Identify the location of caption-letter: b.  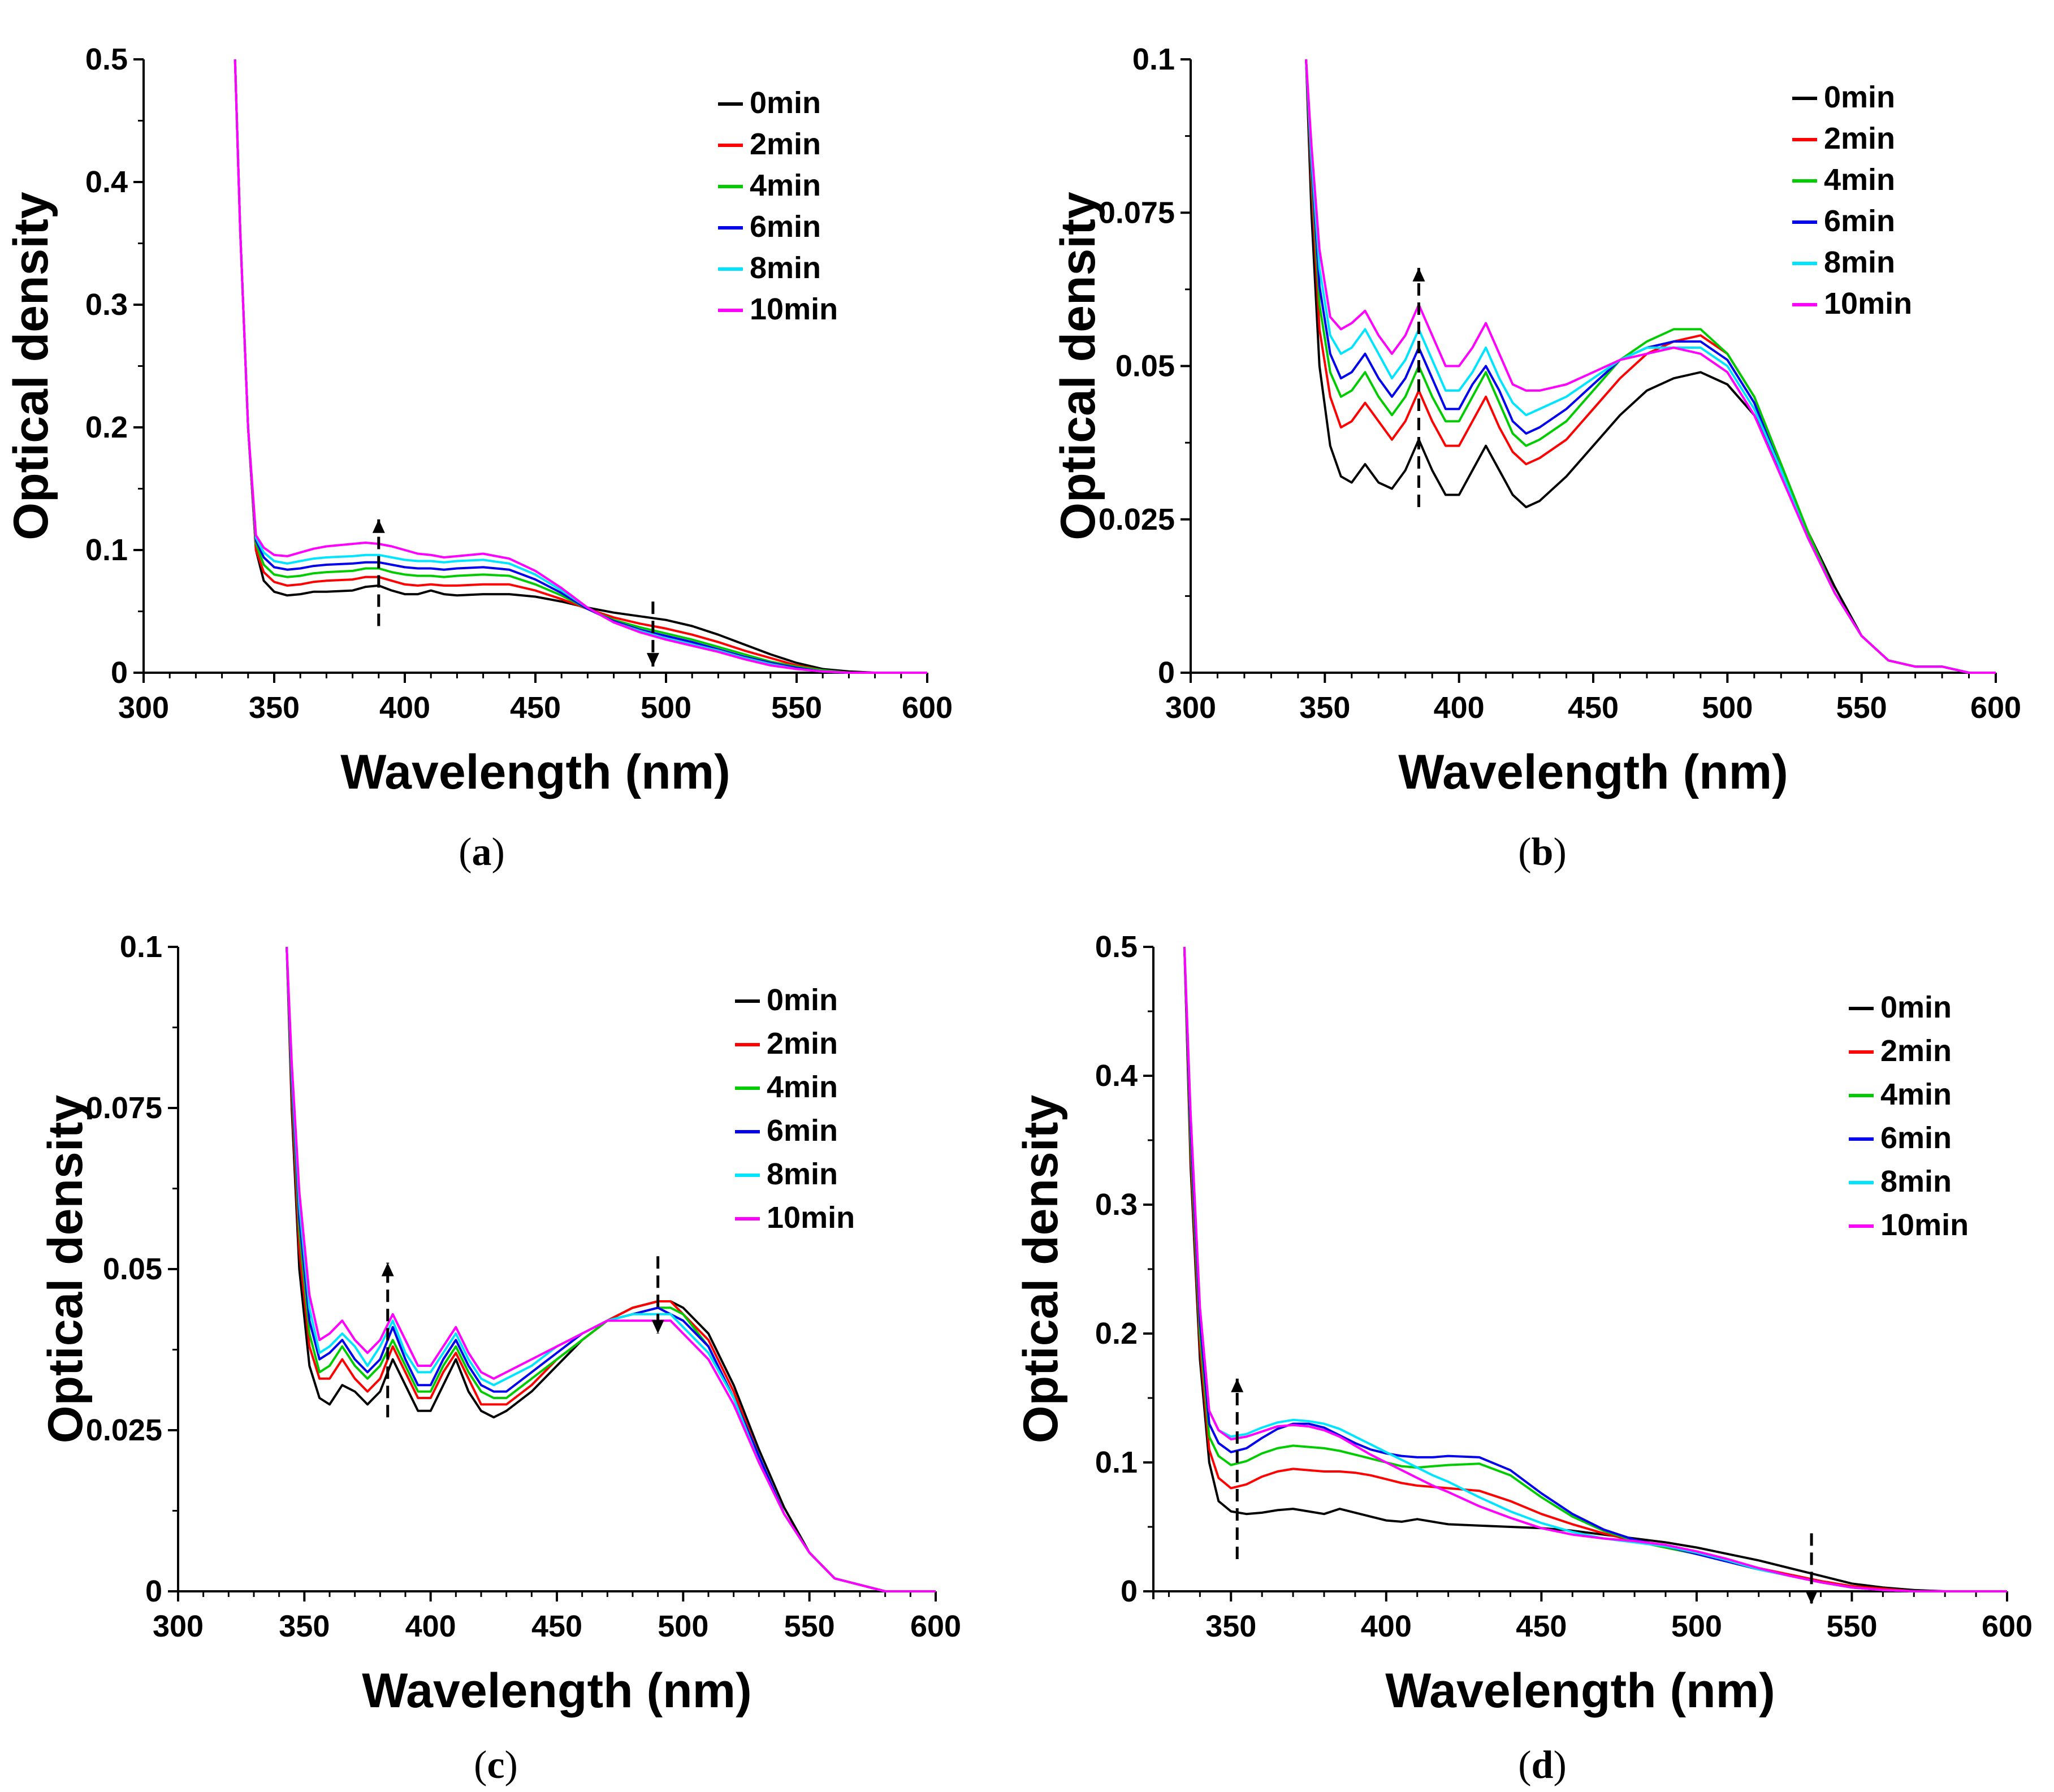
(1543, 852).